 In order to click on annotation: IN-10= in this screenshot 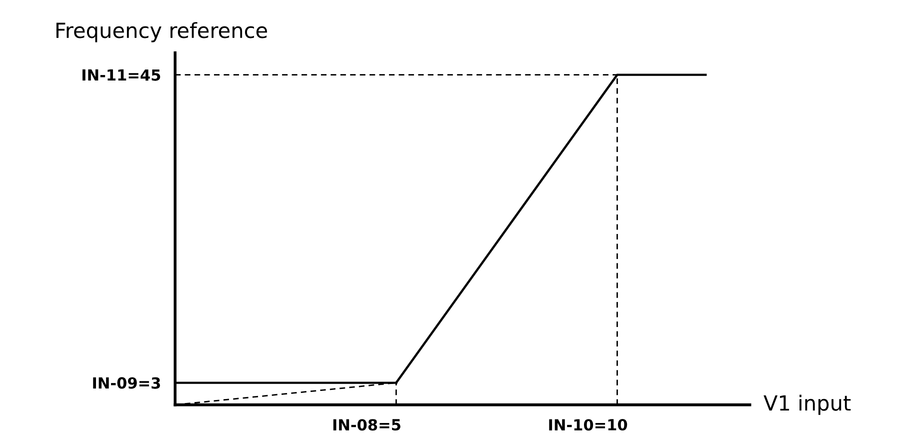, I will do `click(577, 425)`.